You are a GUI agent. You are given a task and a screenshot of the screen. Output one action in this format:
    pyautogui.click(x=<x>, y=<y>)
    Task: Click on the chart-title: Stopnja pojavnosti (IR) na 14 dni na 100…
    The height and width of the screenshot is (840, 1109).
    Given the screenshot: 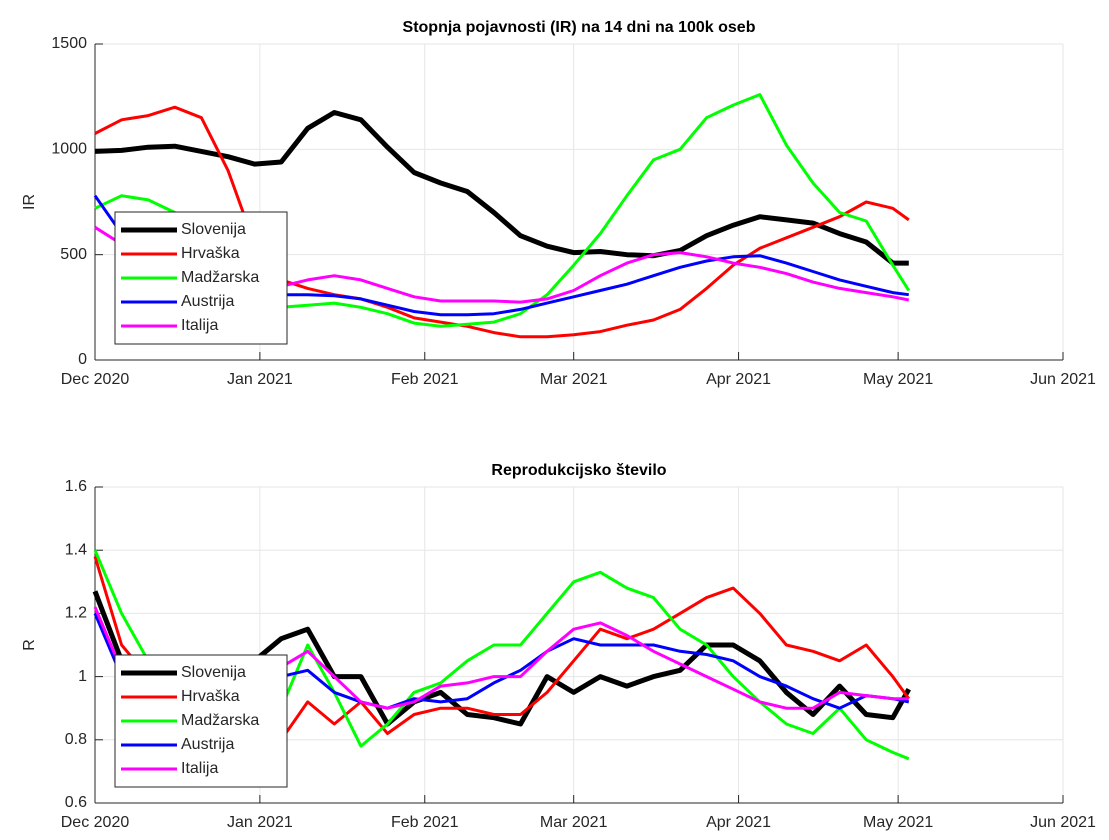 What is the action you would take?
    pyautogui.click(x=579, y=27)
    